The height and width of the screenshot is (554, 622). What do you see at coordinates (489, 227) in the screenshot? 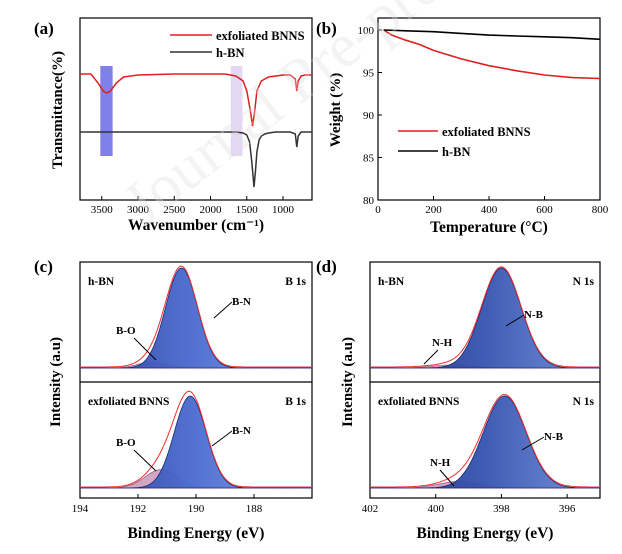
I see `panel-b-xlabel: Temperature (°C)` at bounding box center [489, 227].